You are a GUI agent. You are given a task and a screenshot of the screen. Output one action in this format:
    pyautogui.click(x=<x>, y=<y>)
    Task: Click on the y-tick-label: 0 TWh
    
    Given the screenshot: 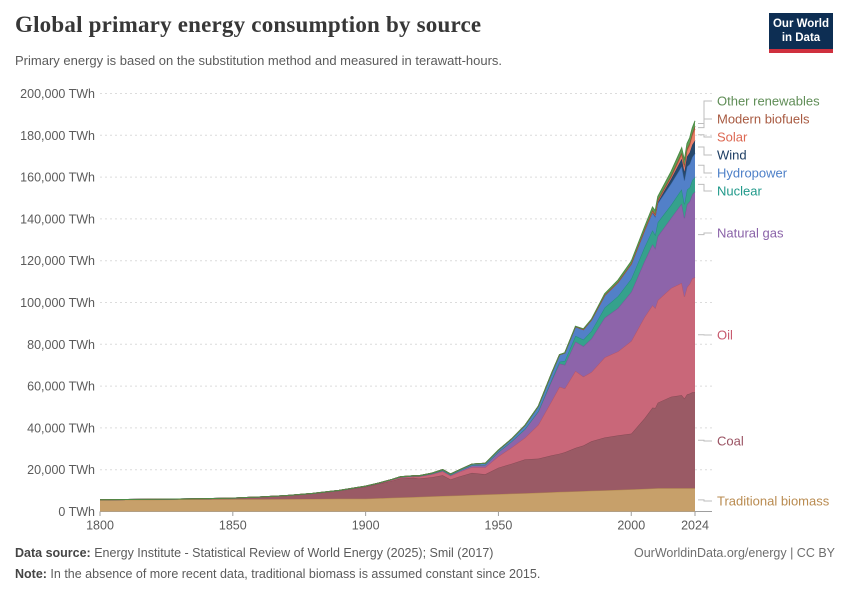 What is the action you would take?
    pyautogui.click(x=76, y=512)
    